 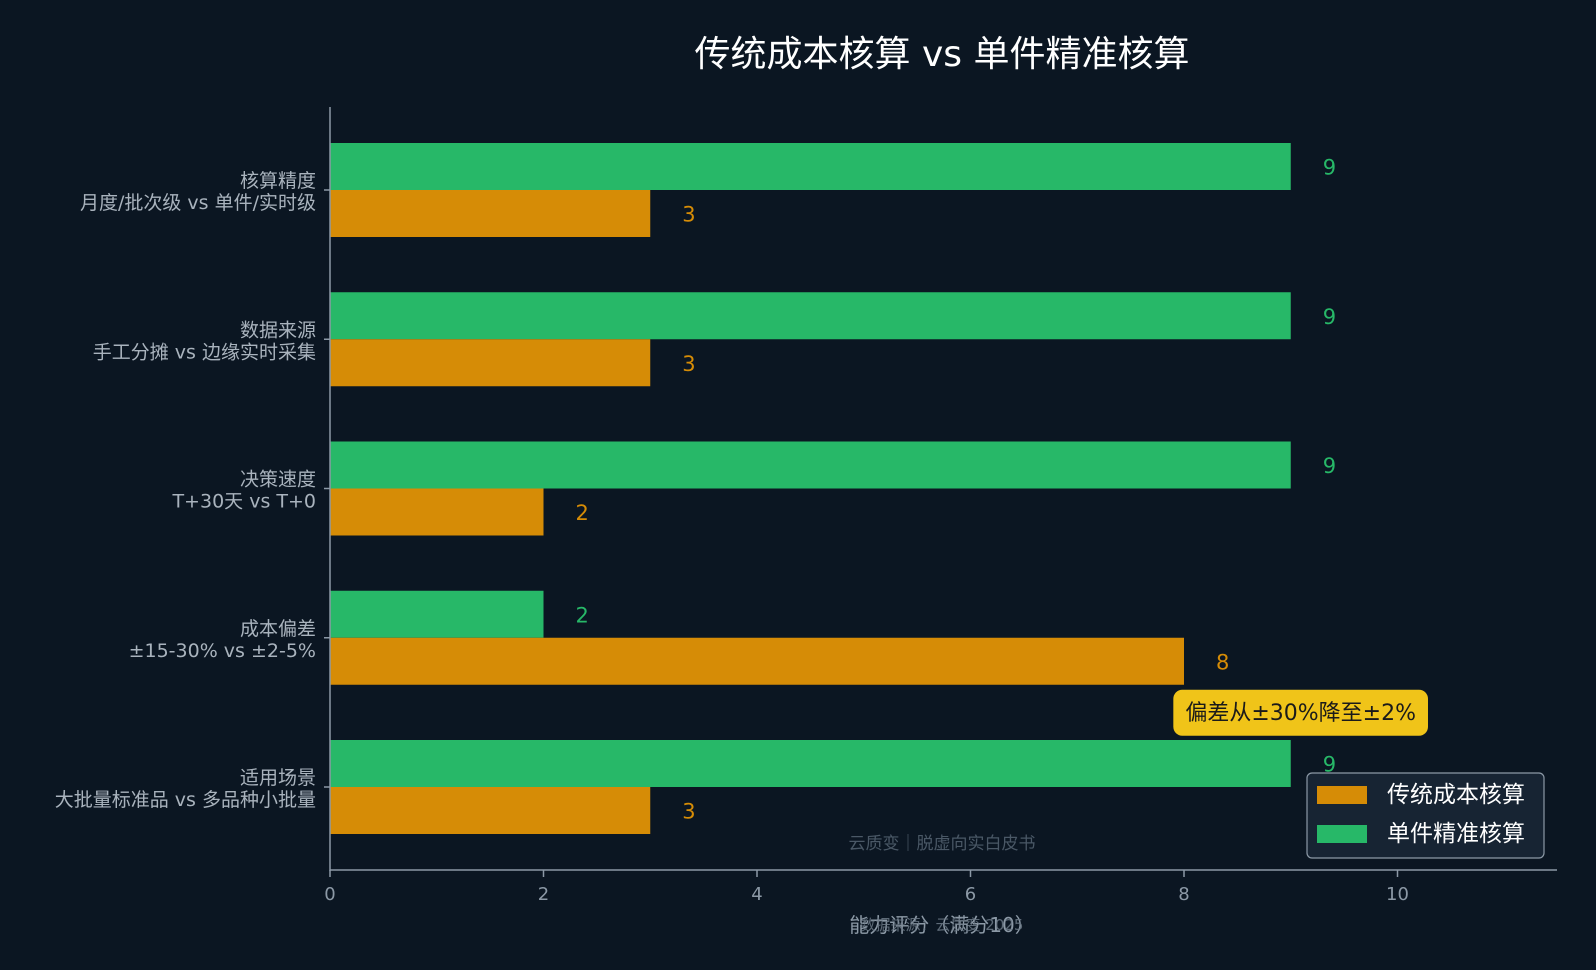 What do you see at coordinates (278, 778) in the screenshot?
I see `category-title: 适用场景` at bounding box center [278, 778].